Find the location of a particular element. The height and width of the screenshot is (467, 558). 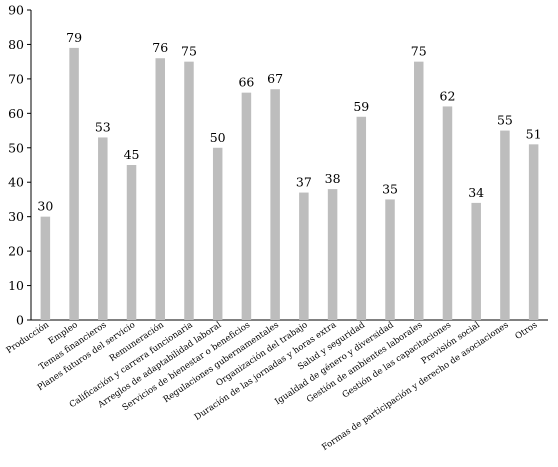

data-label: 66 is located at coordinates (246, 82).